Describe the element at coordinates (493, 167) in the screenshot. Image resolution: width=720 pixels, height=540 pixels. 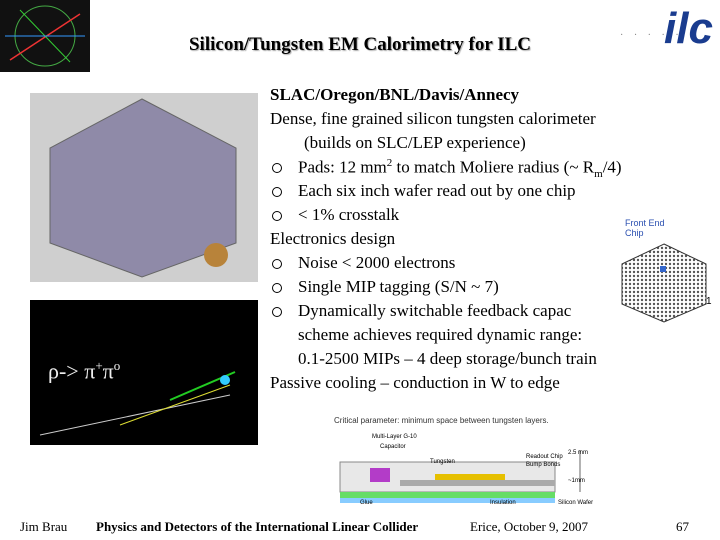
I see `text-part: to match Moliere radius (~ R` at that location.